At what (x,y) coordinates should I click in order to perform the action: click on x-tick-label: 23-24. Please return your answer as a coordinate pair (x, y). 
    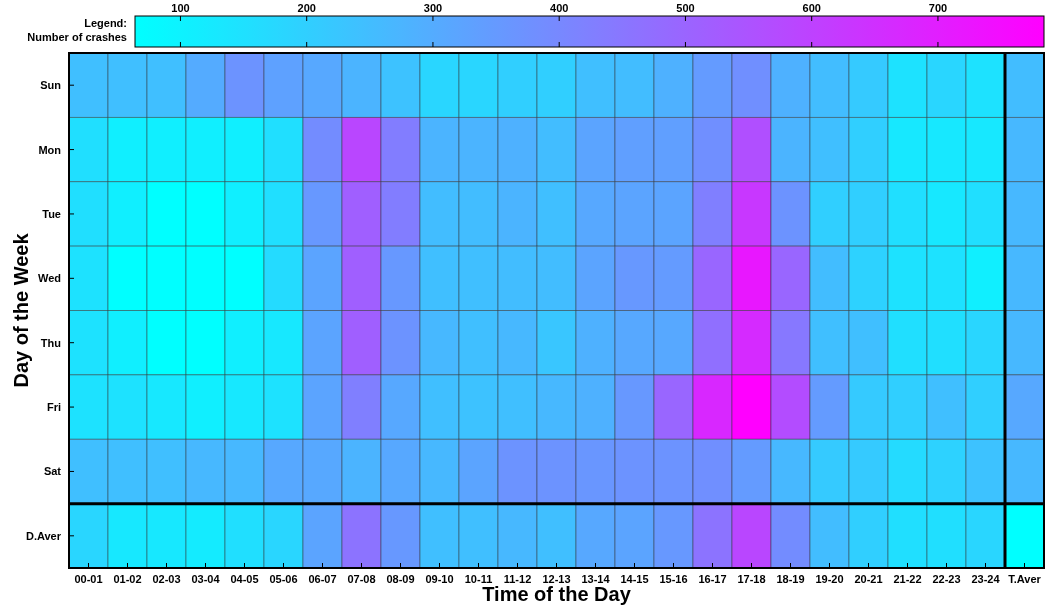
    Looking at the image, I should click on (986, 579).